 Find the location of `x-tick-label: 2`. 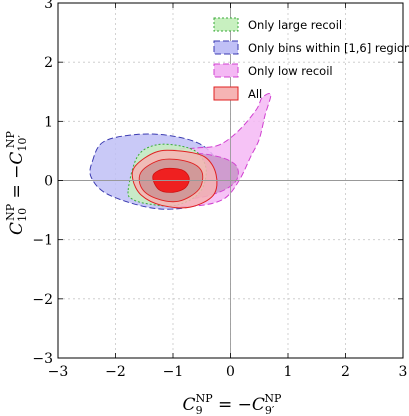

x-tick-label: 2 is located at coordinates (345, 372).